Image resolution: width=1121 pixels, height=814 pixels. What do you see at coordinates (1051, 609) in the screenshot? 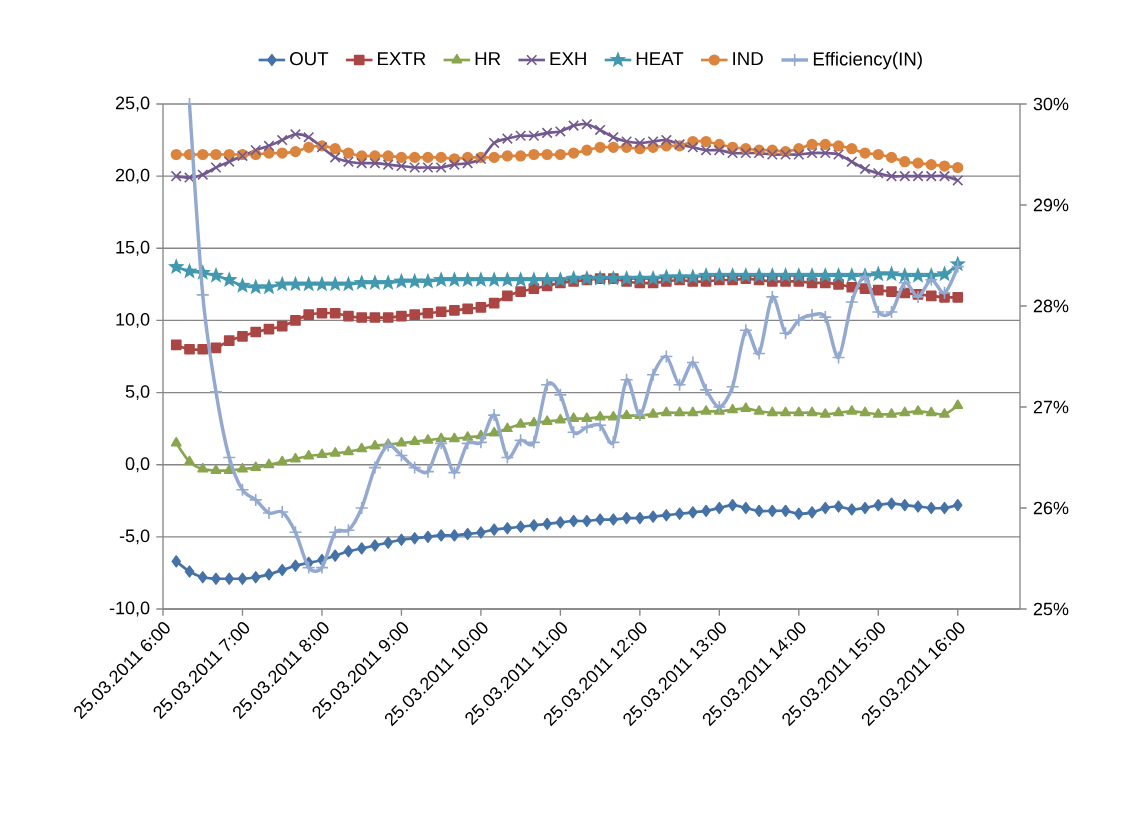
I see `y2-tick-label: 25%` at bounding box center [1051, 609].